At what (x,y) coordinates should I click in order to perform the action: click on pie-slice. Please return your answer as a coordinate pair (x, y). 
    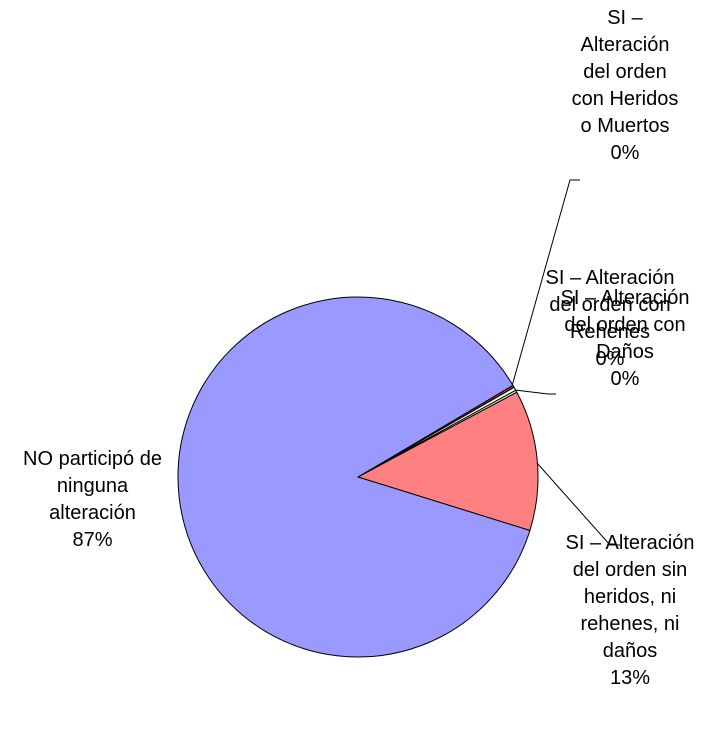
    Looking at the image, I should click on (447, 461).